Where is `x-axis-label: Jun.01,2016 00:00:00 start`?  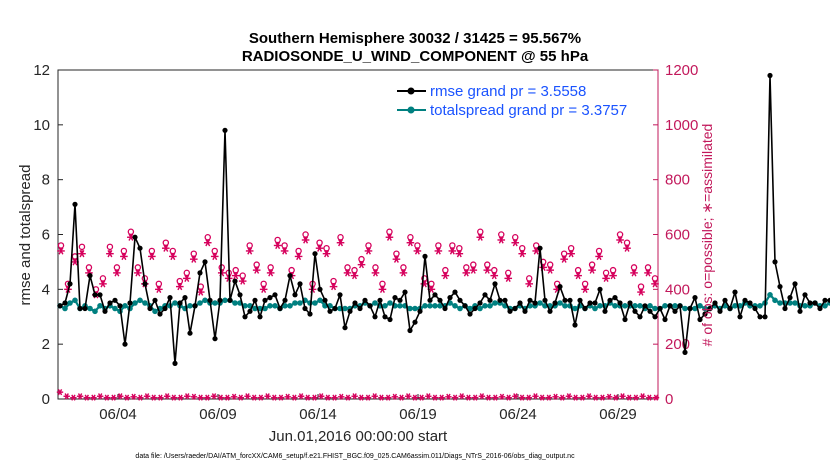 x-axis-label: Jun.01,2016 00:00:00 start is located at coordinates (358, 436).